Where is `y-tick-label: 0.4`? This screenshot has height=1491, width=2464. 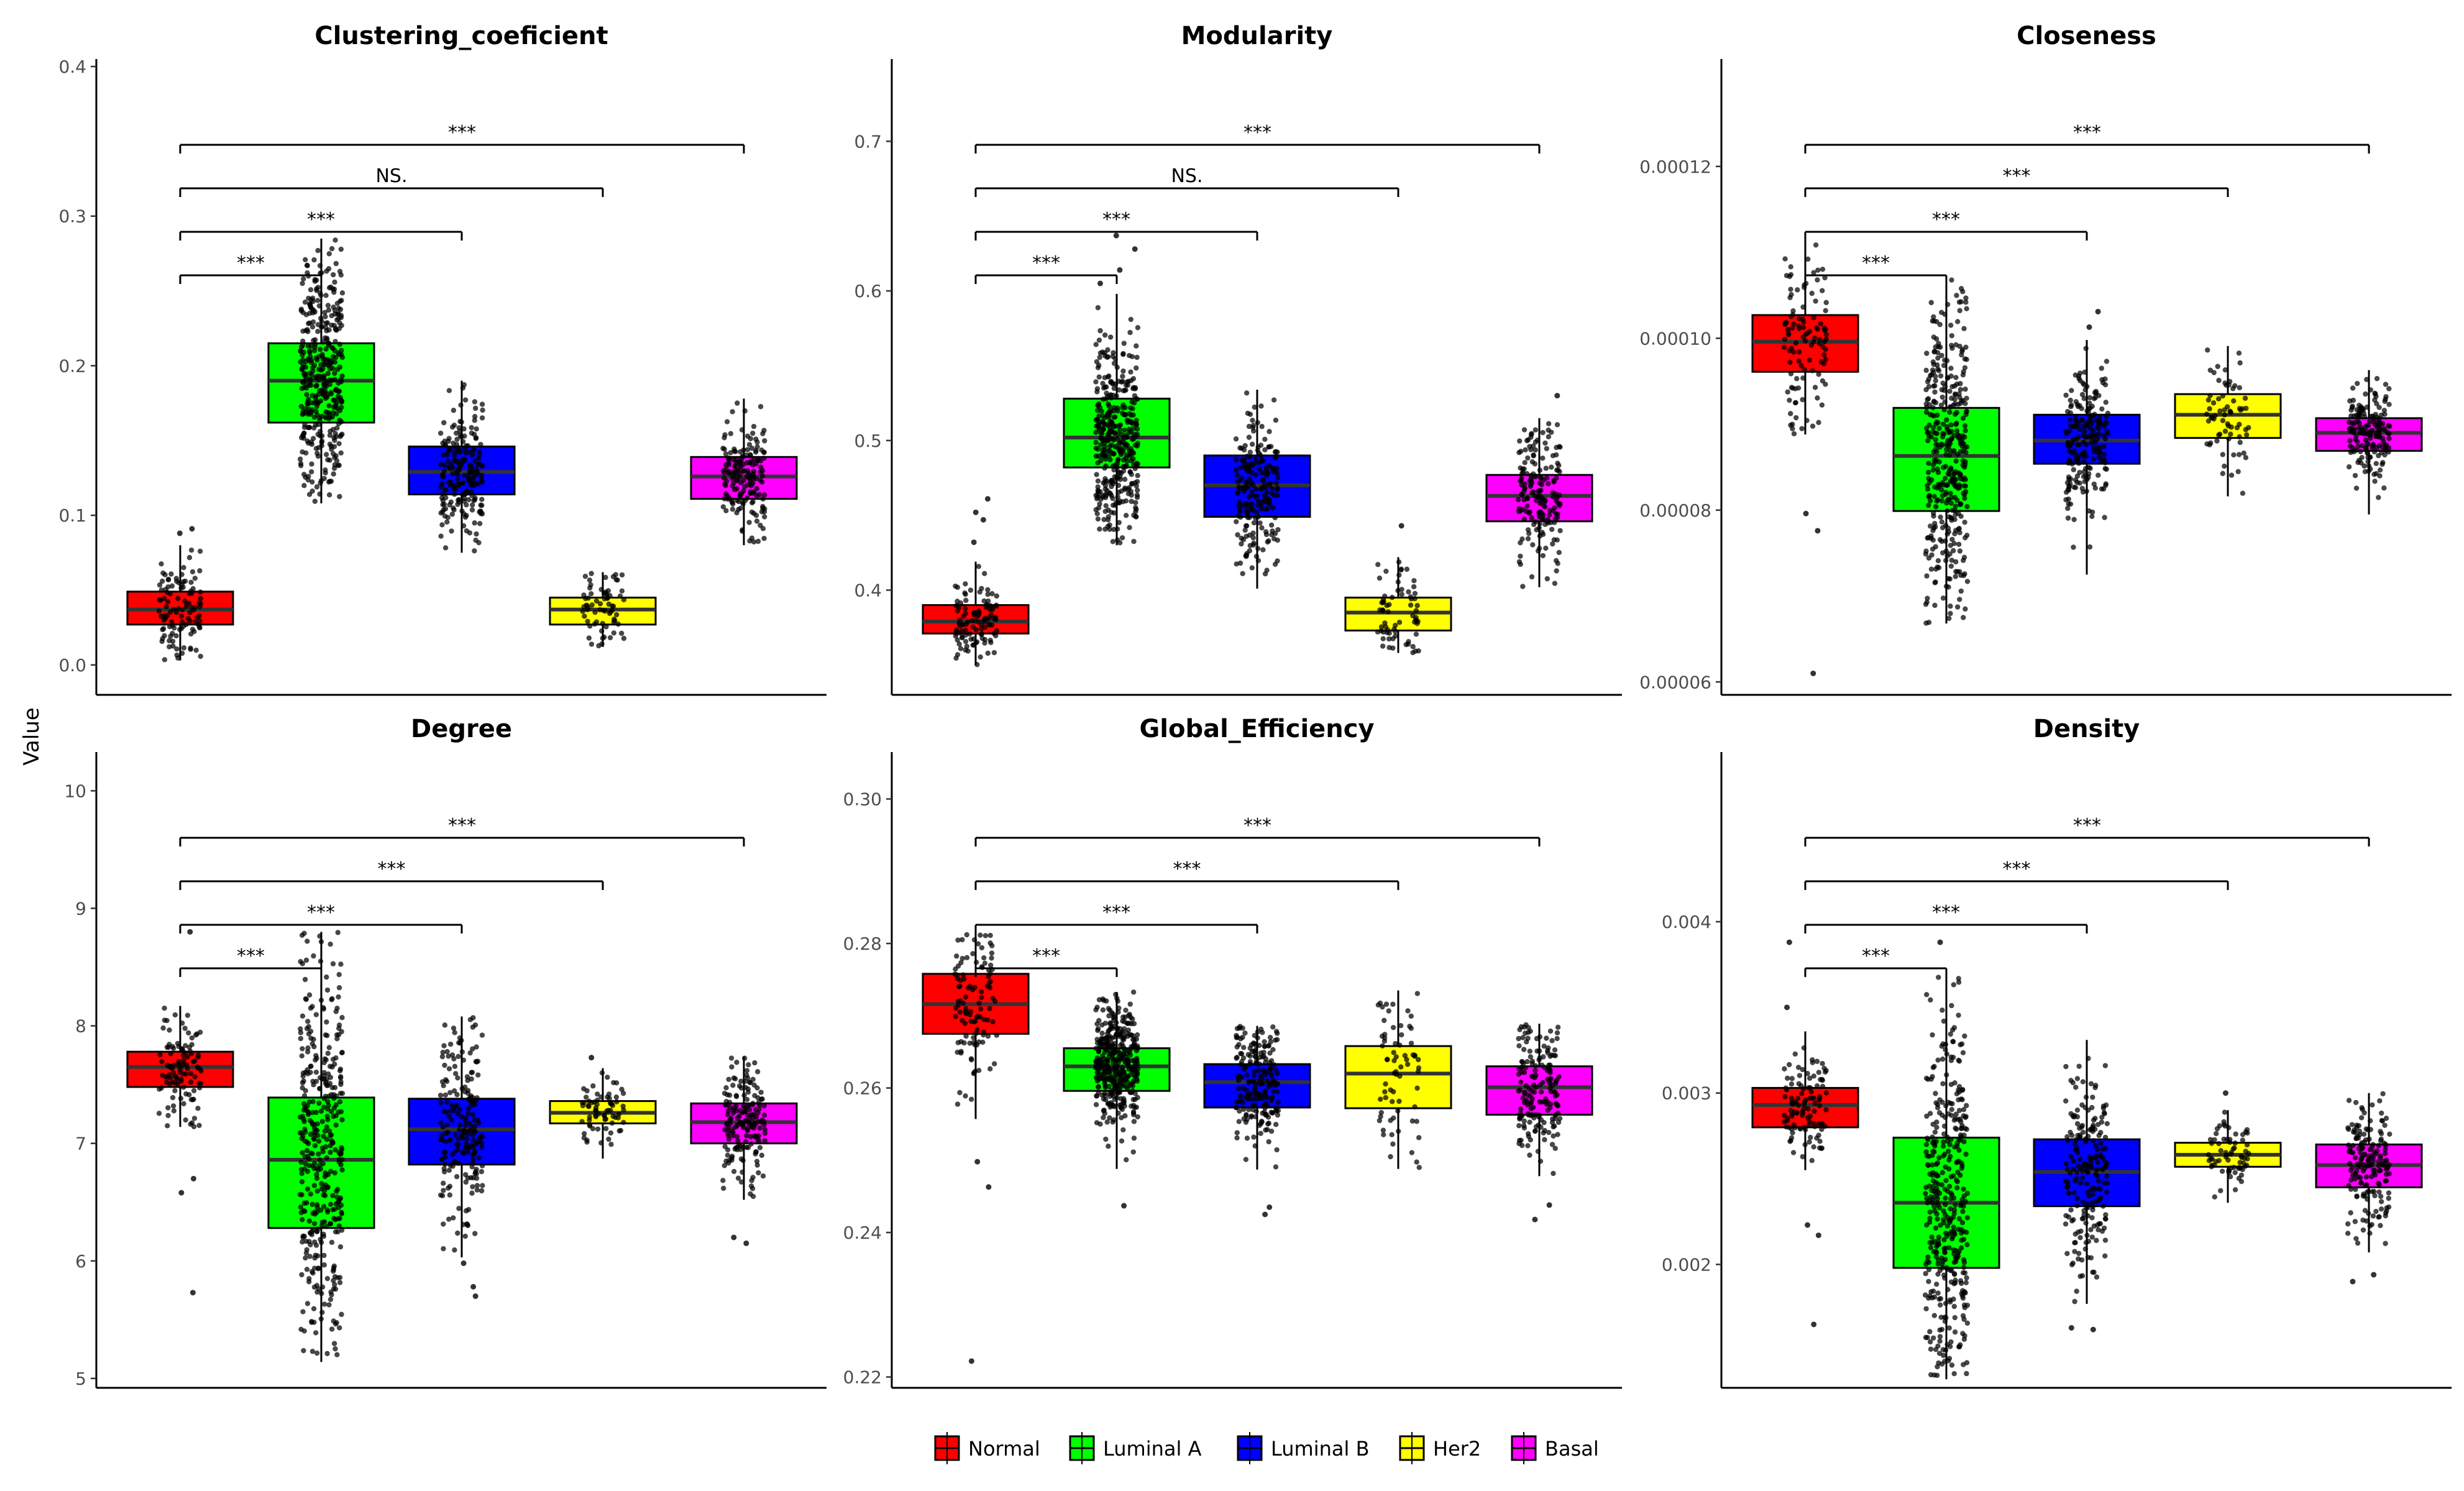 y-tick-label: 0.4 is located at coordinates (868, 590).